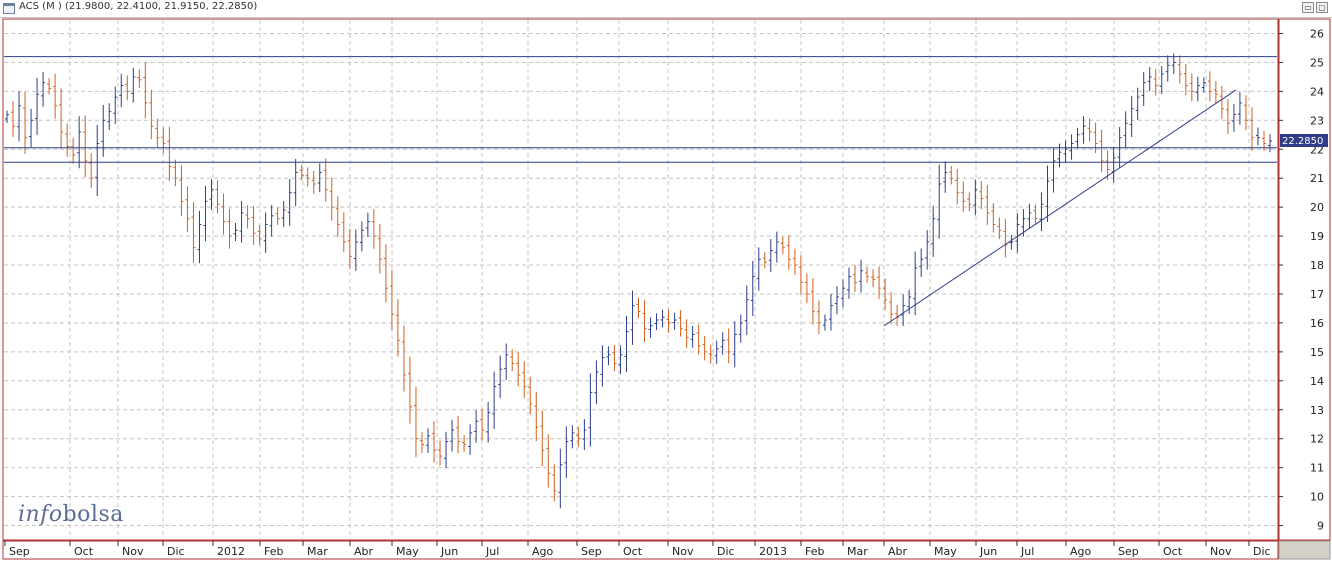 The height and width of the screenshot is (561, 1332). I want to click on x-tick-label: Ago, so click(1081, 551).